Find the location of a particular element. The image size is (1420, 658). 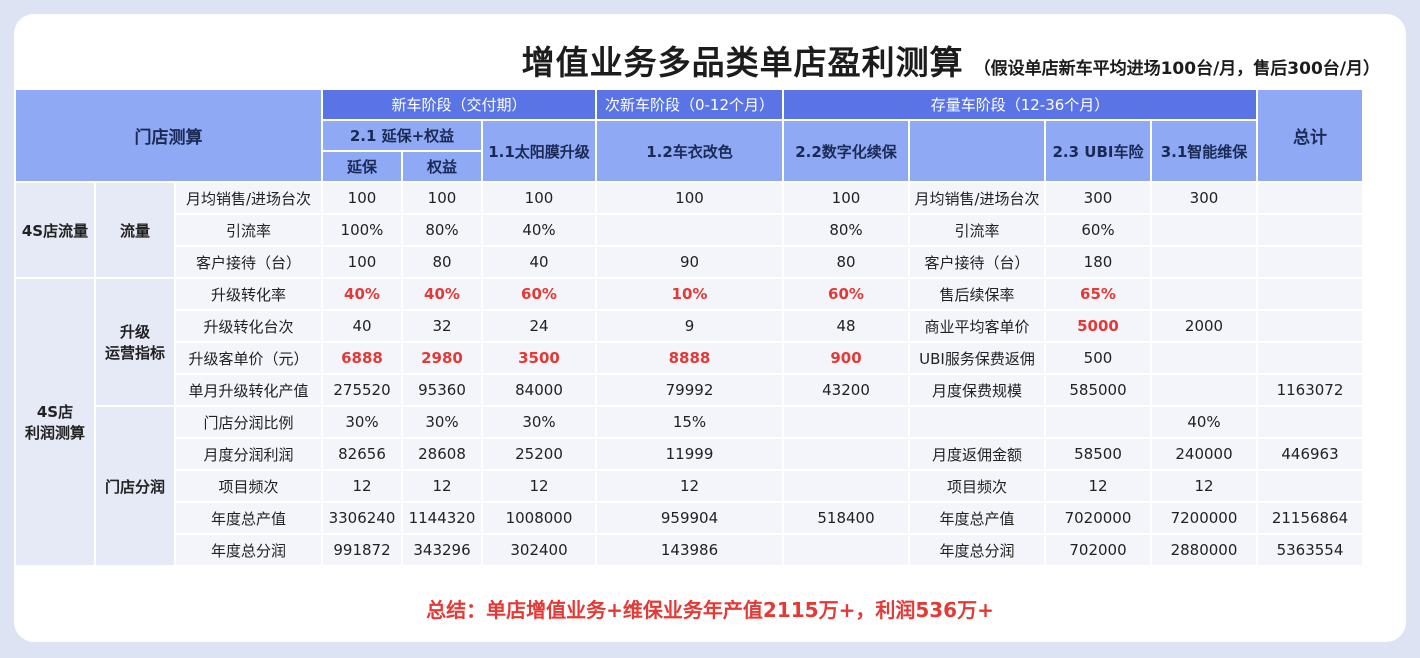

row-label: 引流率 is located at coordinates (248, 230).